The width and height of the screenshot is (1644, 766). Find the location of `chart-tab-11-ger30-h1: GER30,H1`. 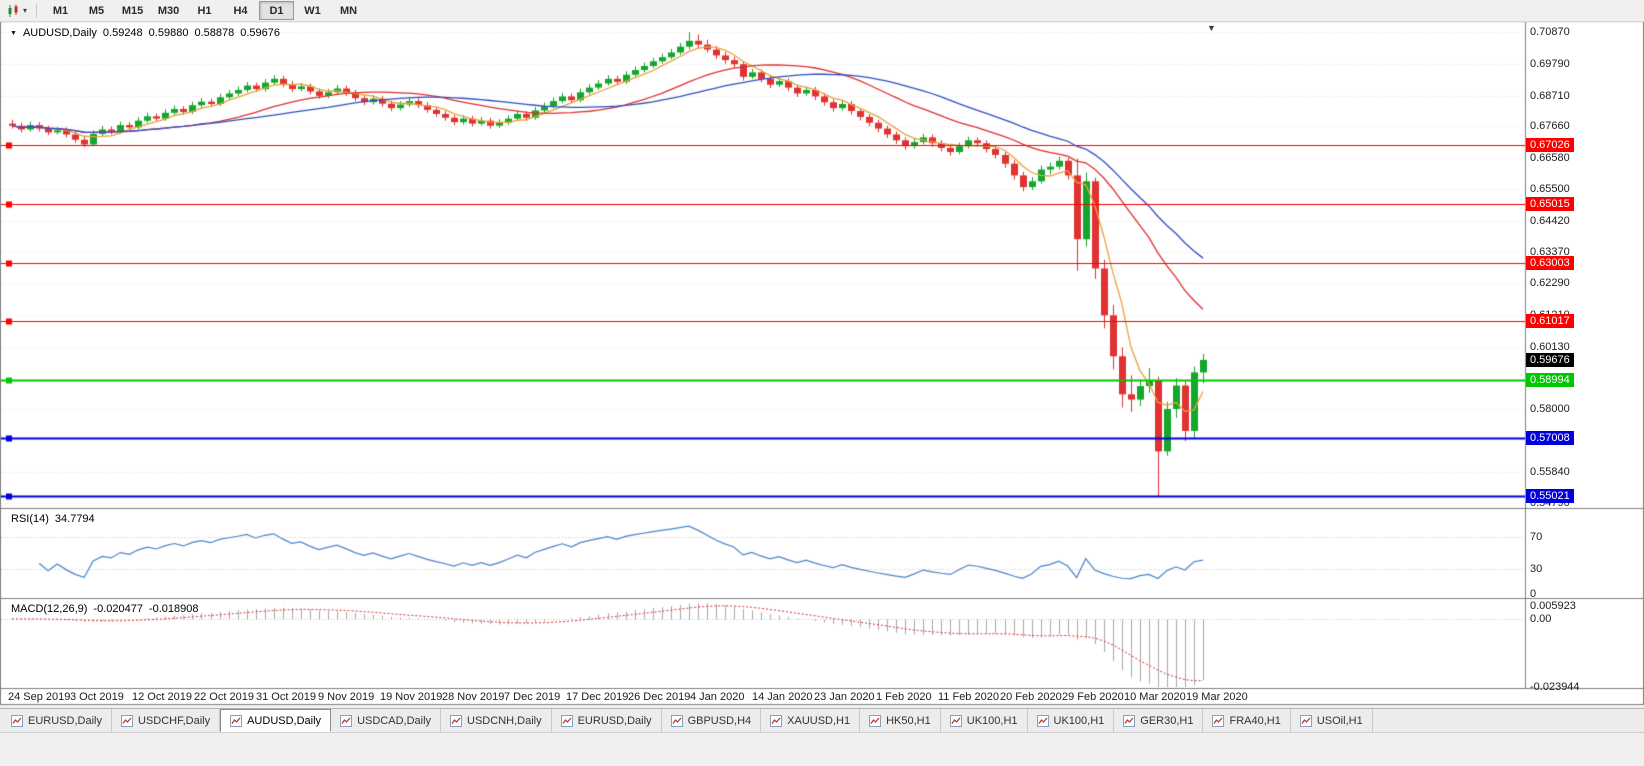

chart-tab-11-ger30-h1: GER30,H1 is located at coordinates (1159, 720).